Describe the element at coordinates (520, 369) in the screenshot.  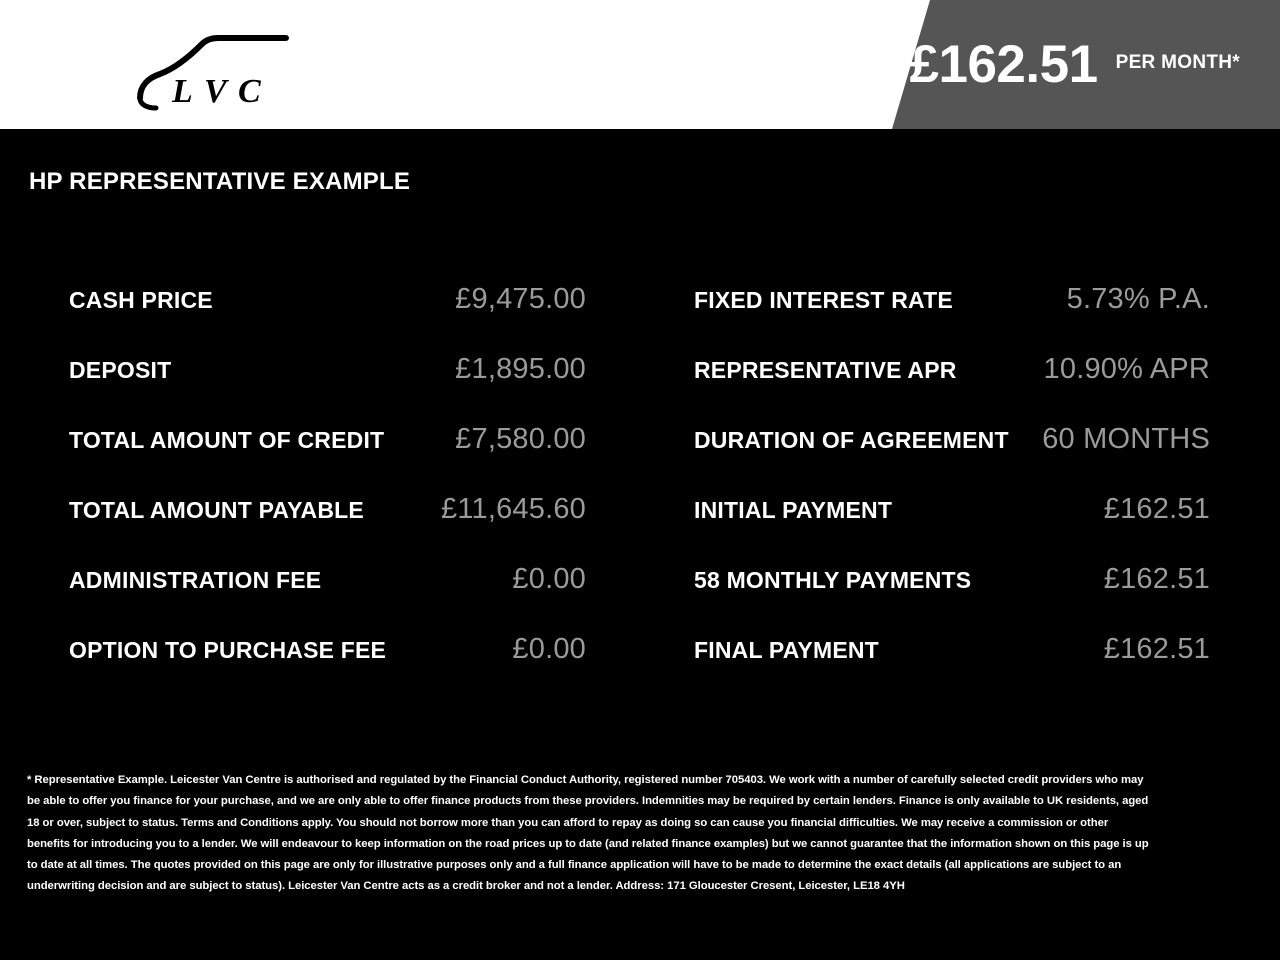
I see `row-value: £1,895.00` at that location.